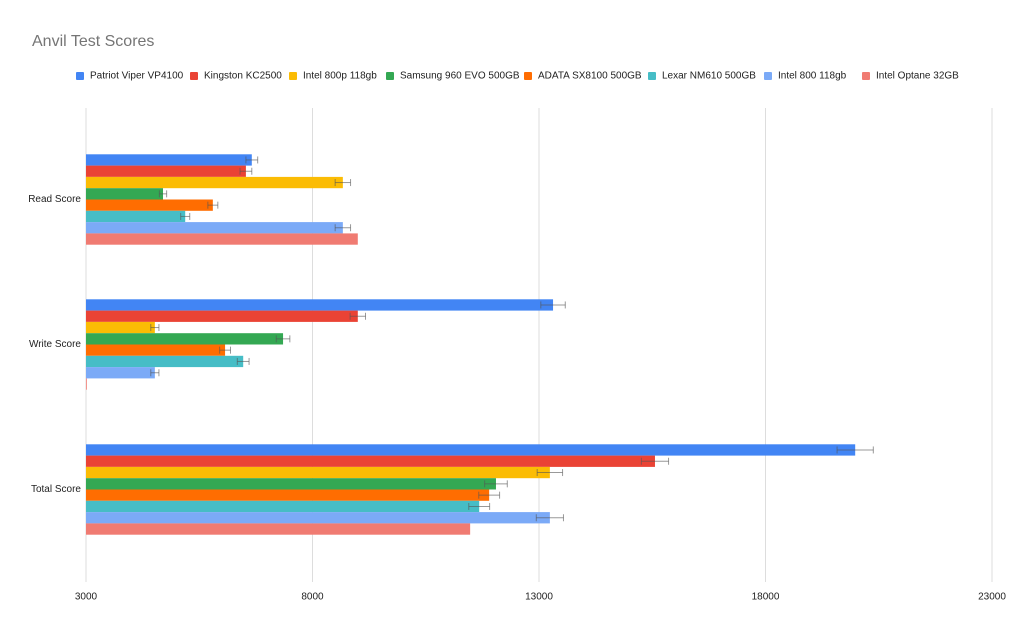 Image resolution: width=1024 pixels, height=633 pixels. What do you see at coordinates (917, 76) in the screenshot?
I see `legend-label: Intel Optane 32GB` at bounding box center [917, 76].